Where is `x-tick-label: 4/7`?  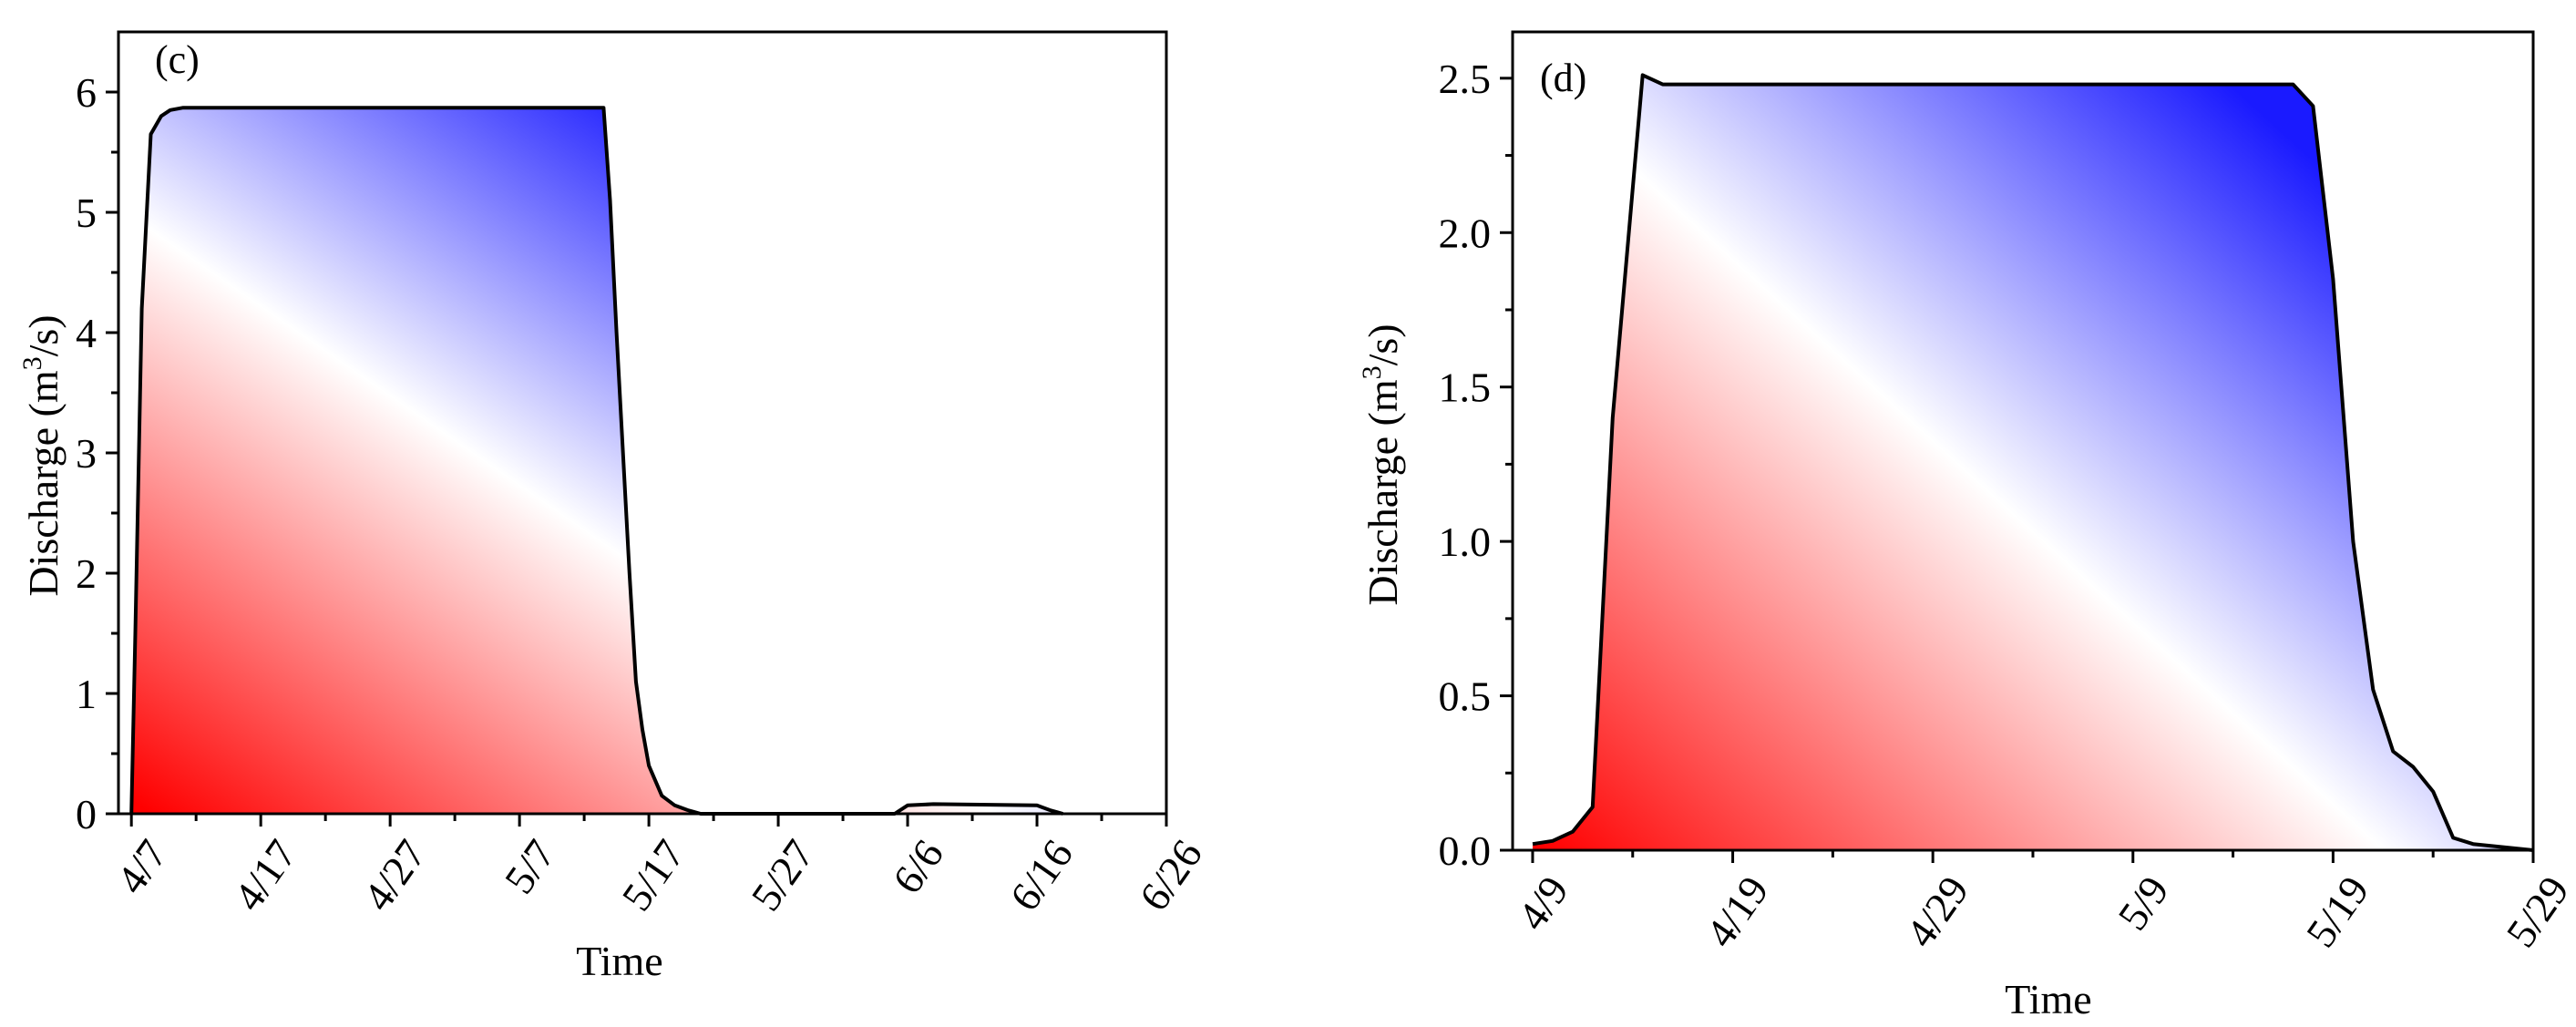 x-tick-label: 4/7 is located at coordinates (142, 866).